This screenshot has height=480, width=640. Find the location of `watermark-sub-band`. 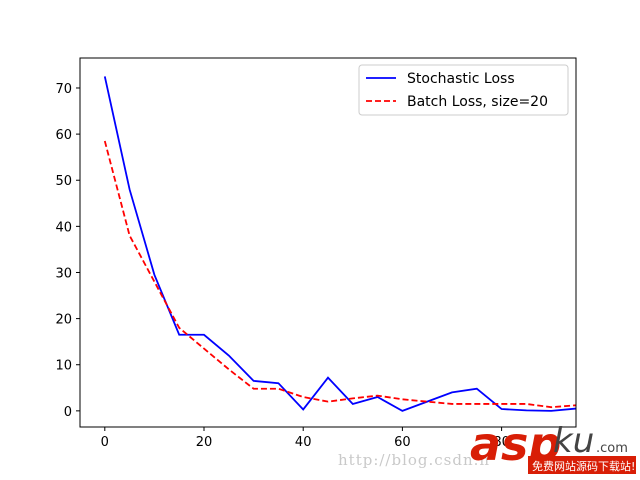

watermark-sub-band is located at coordinates (582, 465).